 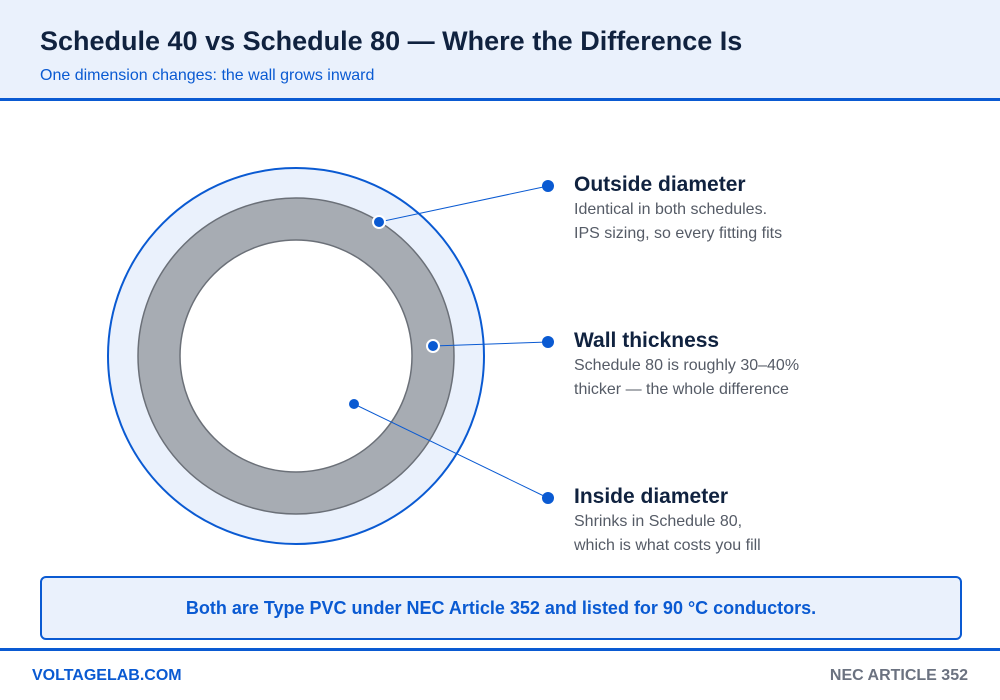 What do you see at coordinates (678, 233) in the screenshot?
I see `callout-text: IPS sizing, so every fitting fits` at bounding box center [678, 233].